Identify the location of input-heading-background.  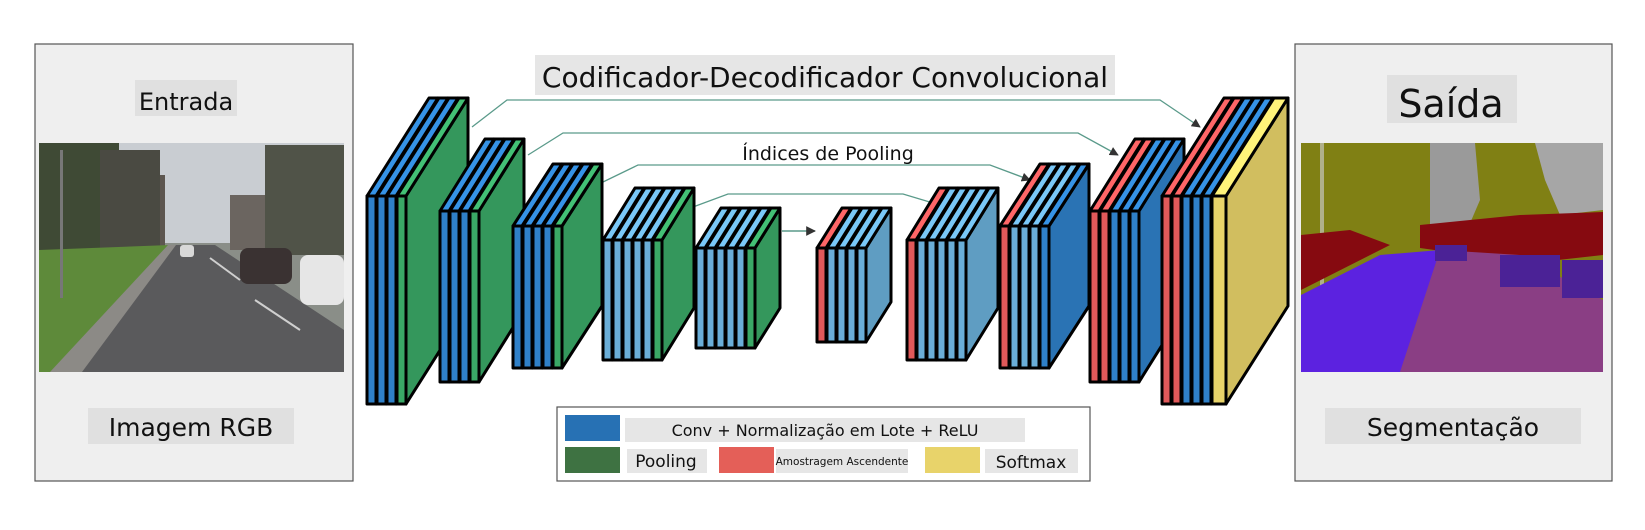
(186, 98).